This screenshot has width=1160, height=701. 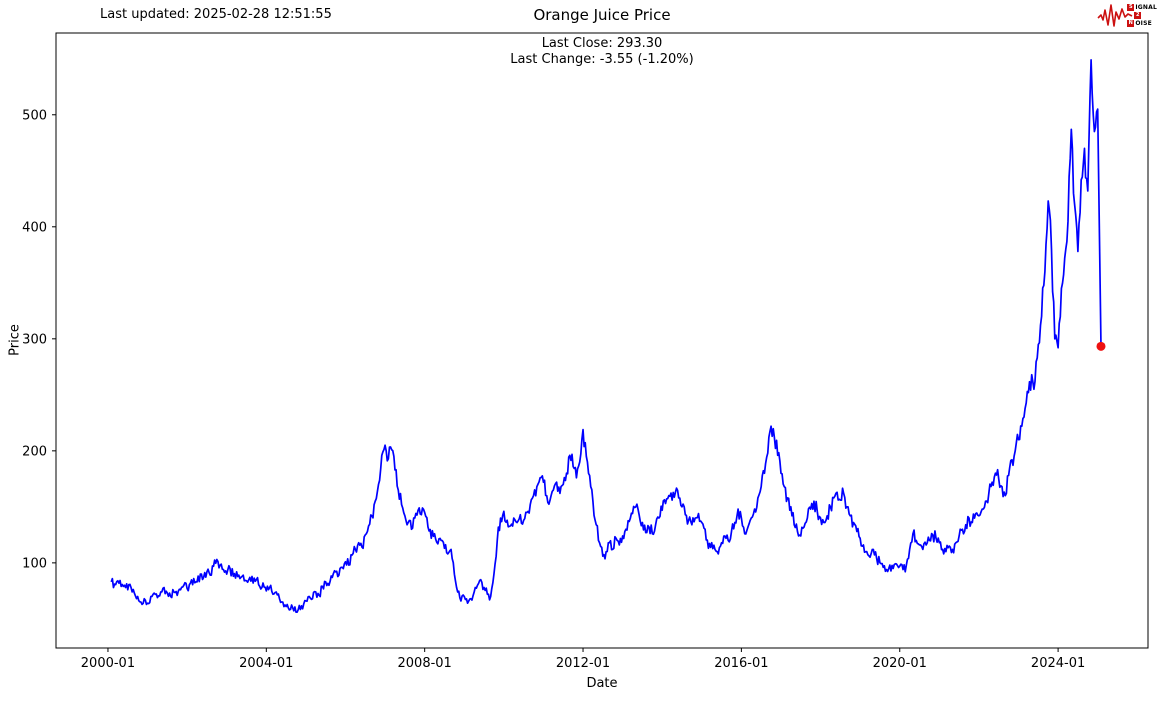 I want to click on logo-line-signal: S IGNAL, so click(x=1142, y=7).